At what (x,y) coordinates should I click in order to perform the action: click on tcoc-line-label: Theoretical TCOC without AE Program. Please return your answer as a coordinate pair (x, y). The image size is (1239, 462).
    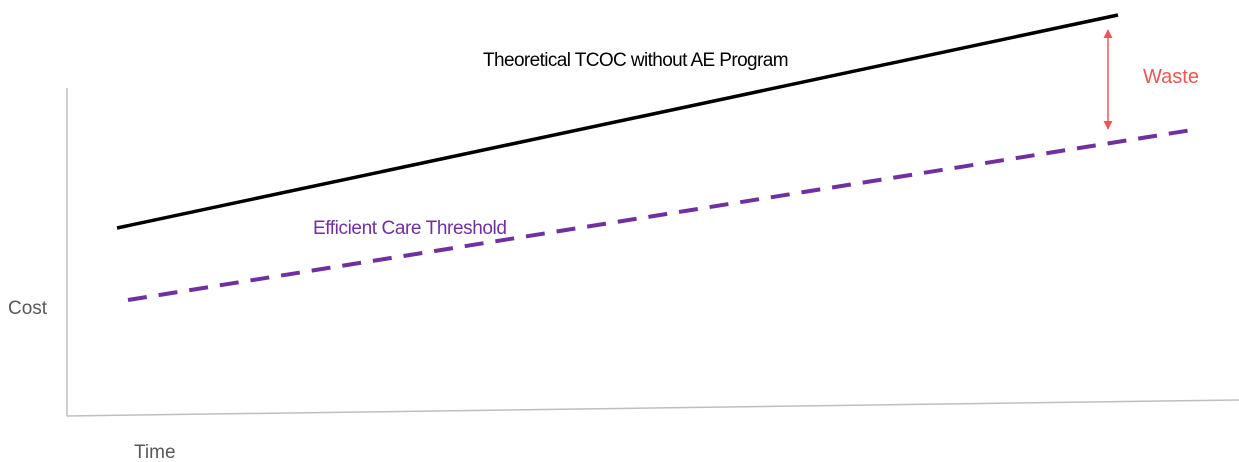
    Looking at the image, I should click on (635, 60).